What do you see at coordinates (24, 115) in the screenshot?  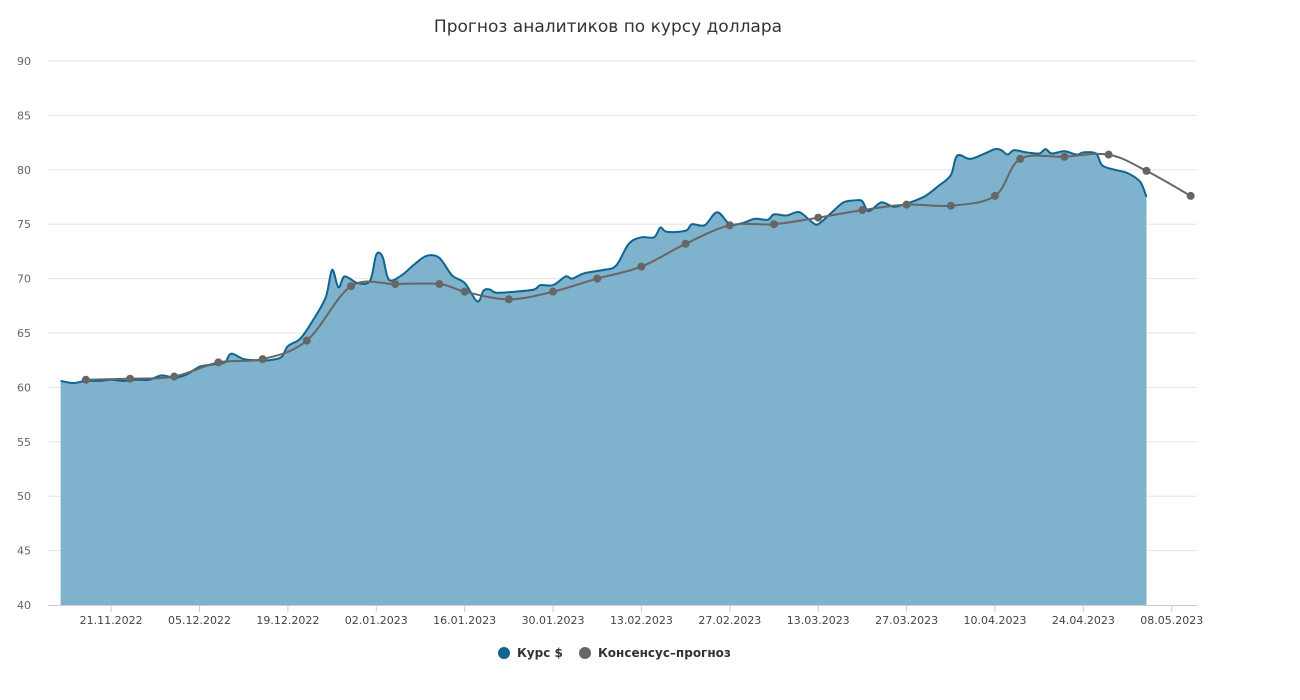 I see `y-tick-label: 85` at bounding box center [24, 115].